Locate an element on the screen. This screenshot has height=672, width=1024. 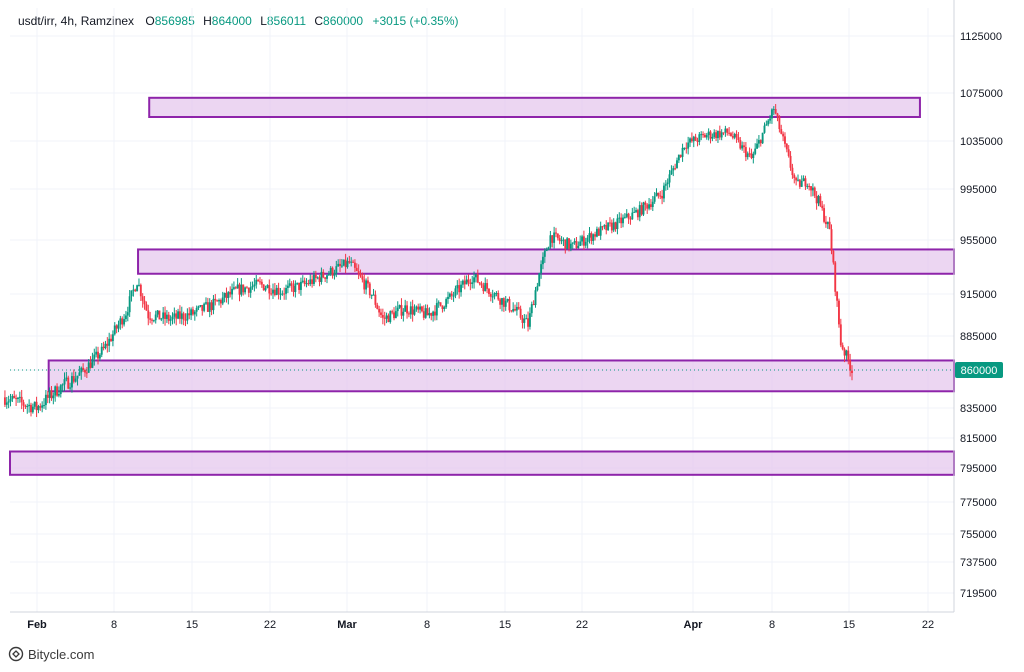
low-label: L is located at coordinates (263, 21).